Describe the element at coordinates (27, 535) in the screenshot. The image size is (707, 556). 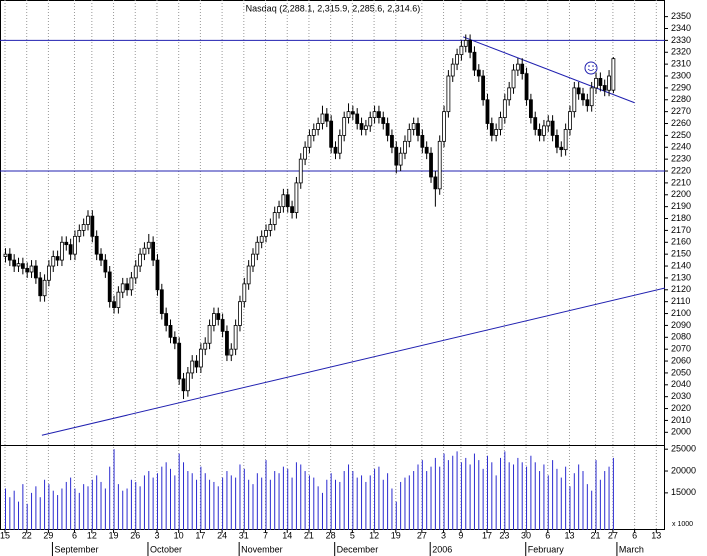
I see `x-tick-label: 22` at that location.